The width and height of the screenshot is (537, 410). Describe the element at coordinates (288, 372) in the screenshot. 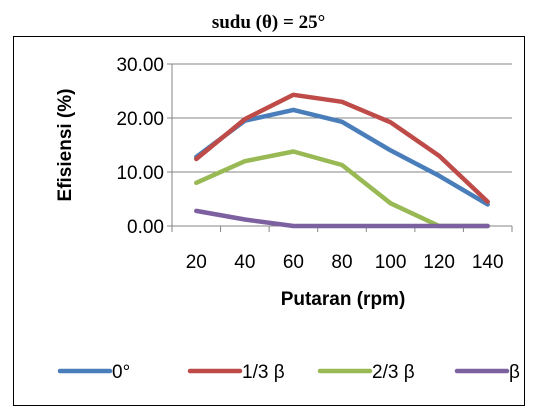

I see `legend: 0° 1/3 β 2/3 β β` at that location.